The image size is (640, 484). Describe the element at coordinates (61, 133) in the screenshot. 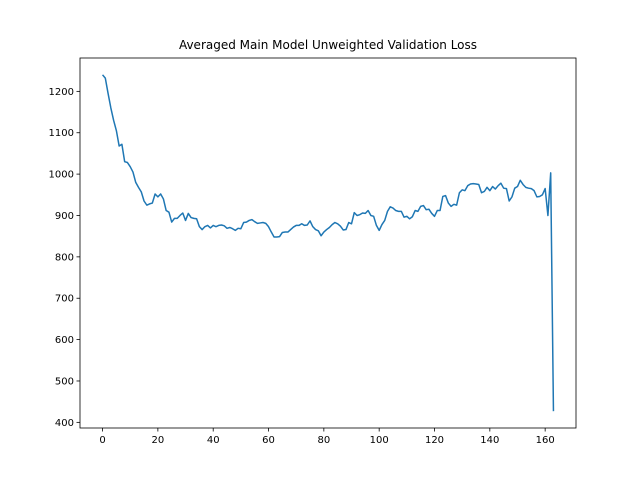

I see `y-tick-label: 1100` at that location.